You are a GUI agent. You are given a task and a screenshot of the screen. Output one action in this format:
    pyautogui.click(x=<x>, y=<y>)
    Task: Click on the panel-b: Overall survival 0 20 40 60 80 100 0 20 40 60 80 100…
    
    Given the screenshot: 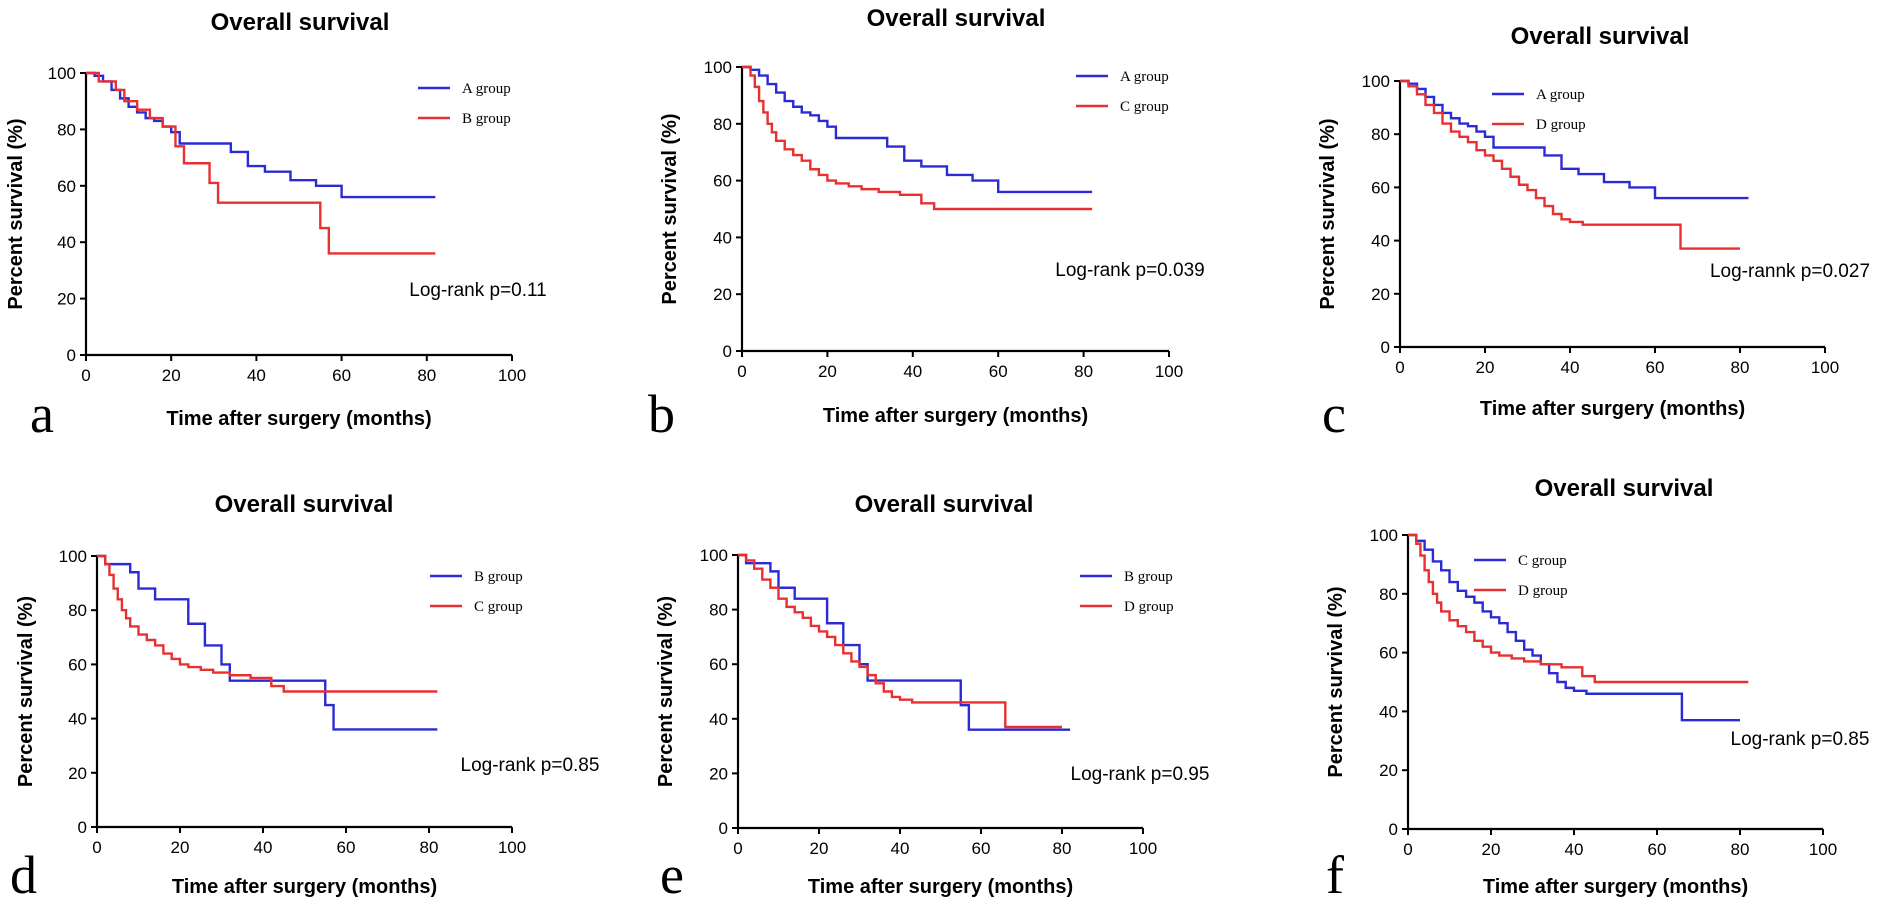 What is the action you would take?
    pyautogui.click(x=926, y=224)
    